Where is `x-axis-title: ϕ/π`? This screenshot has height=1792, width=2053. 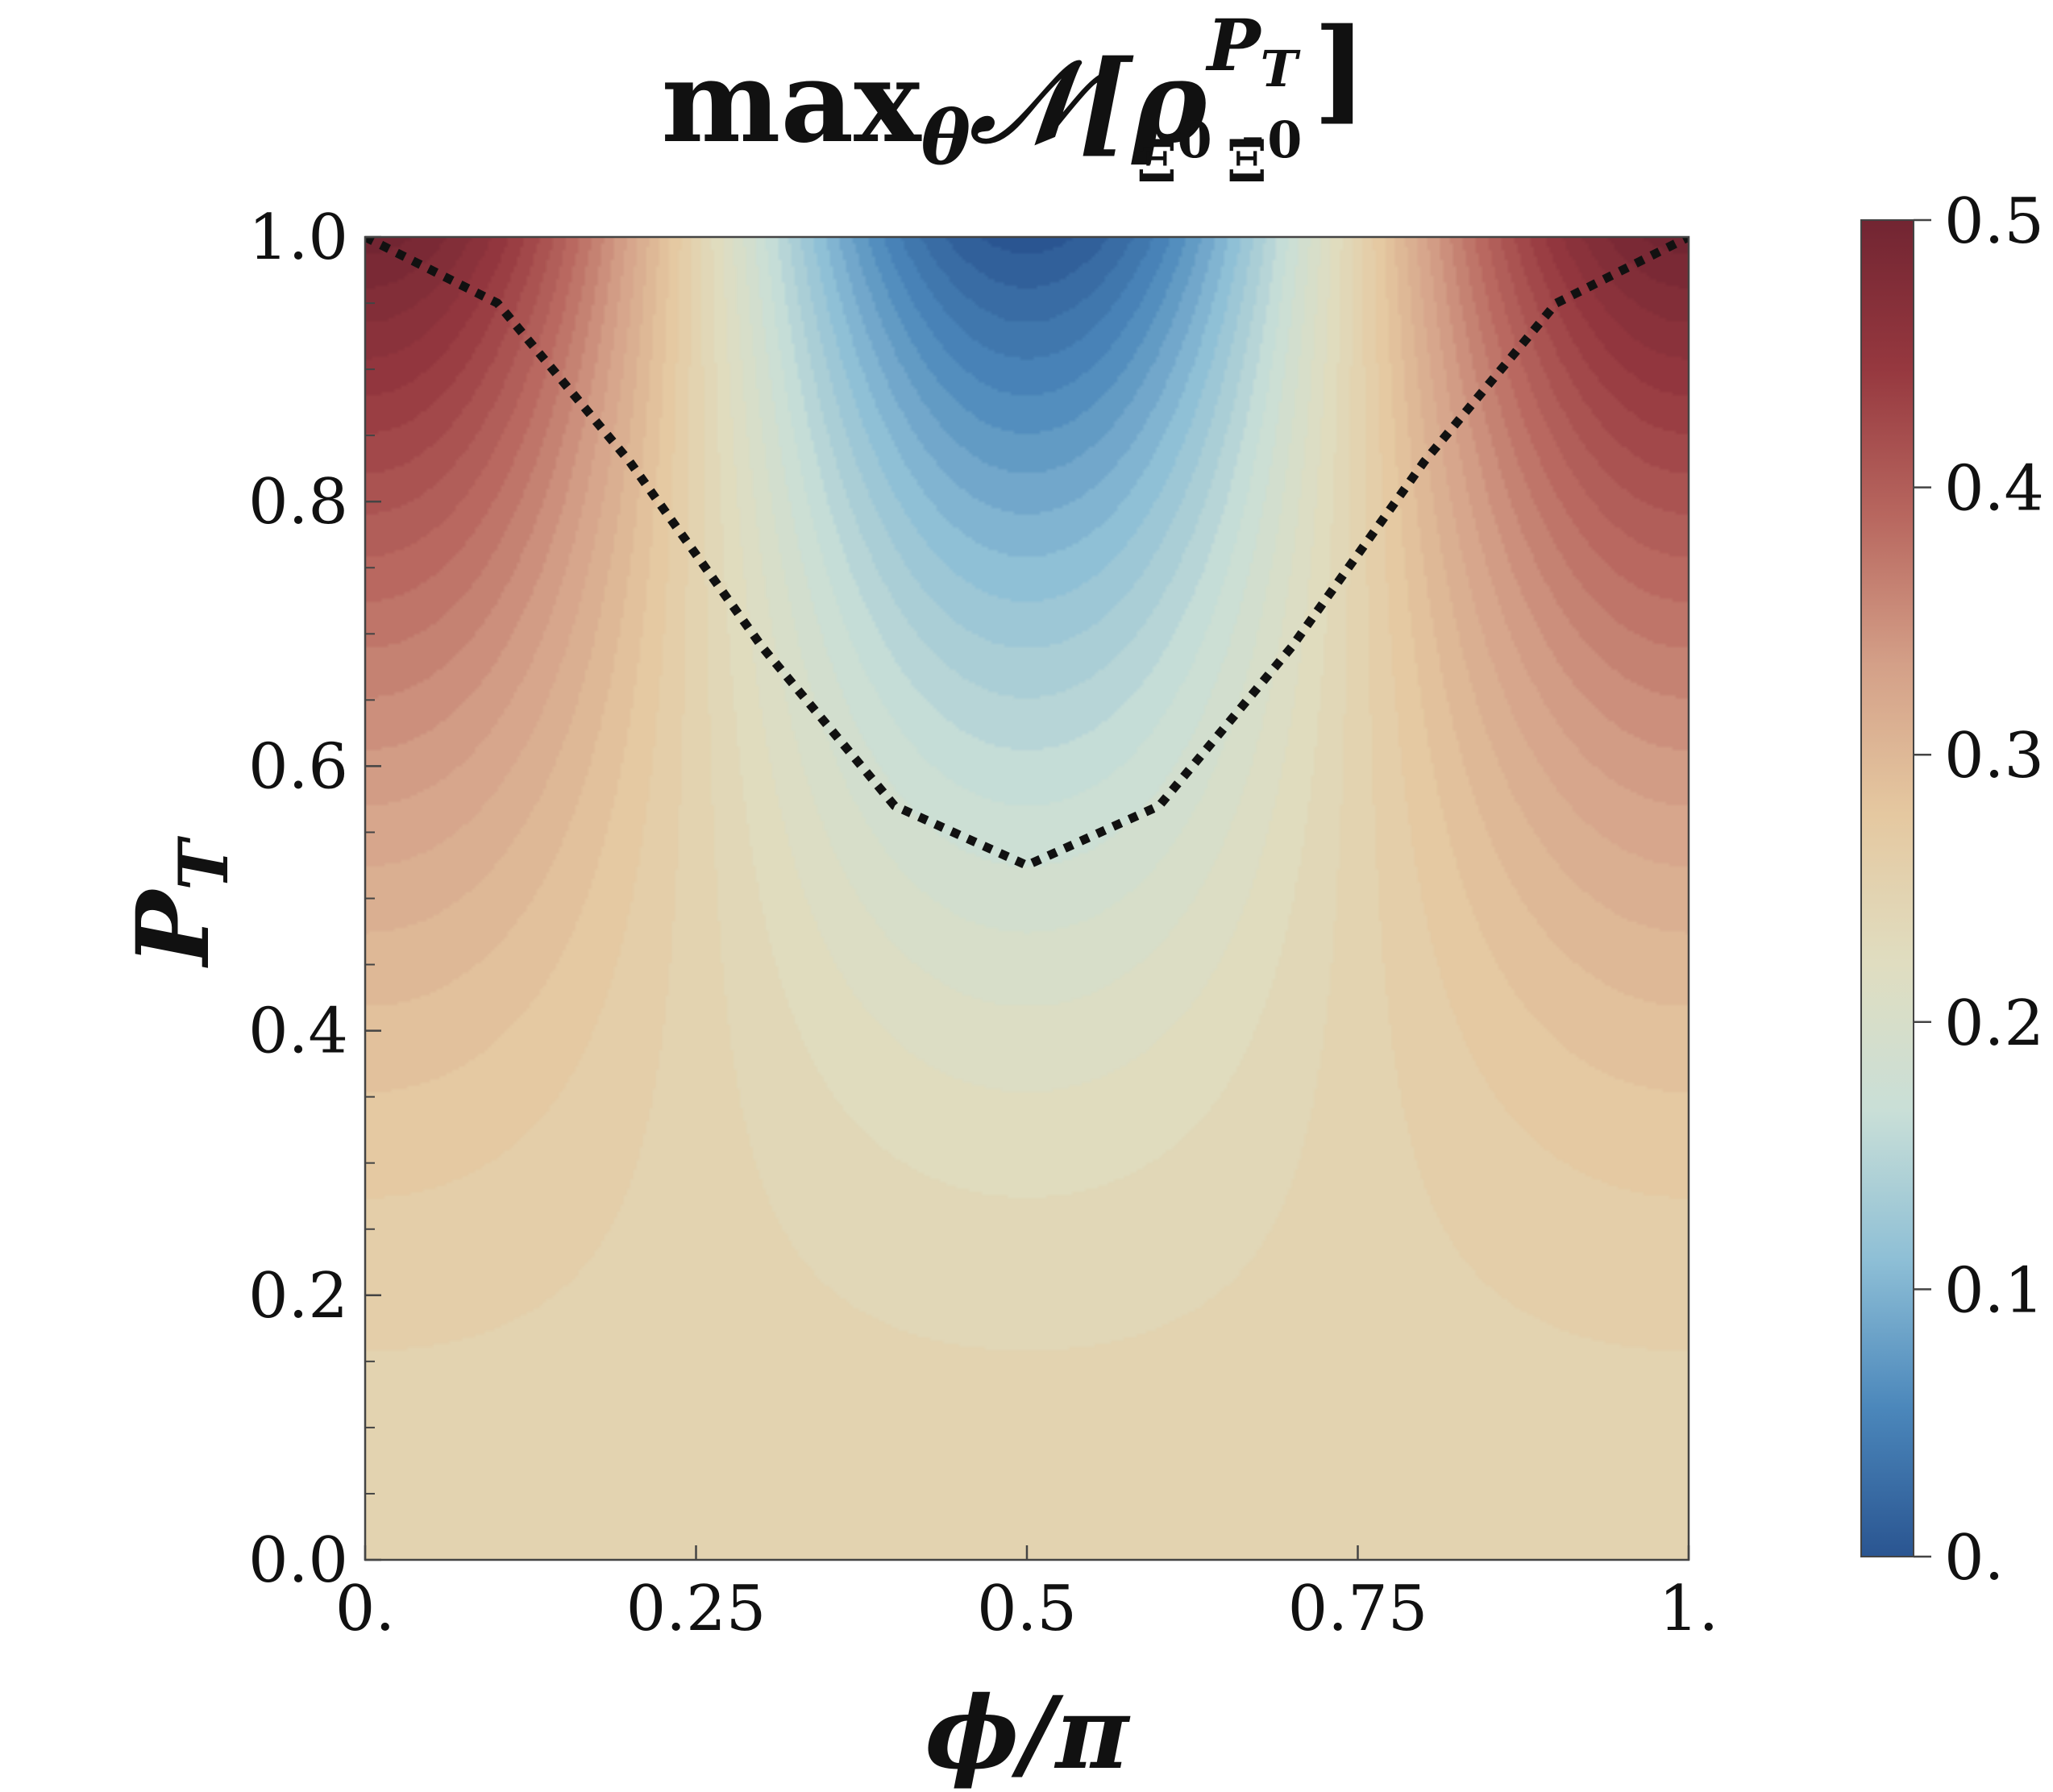 x-axis-title: ϕ/π is located at coordinates (1028, 1733).